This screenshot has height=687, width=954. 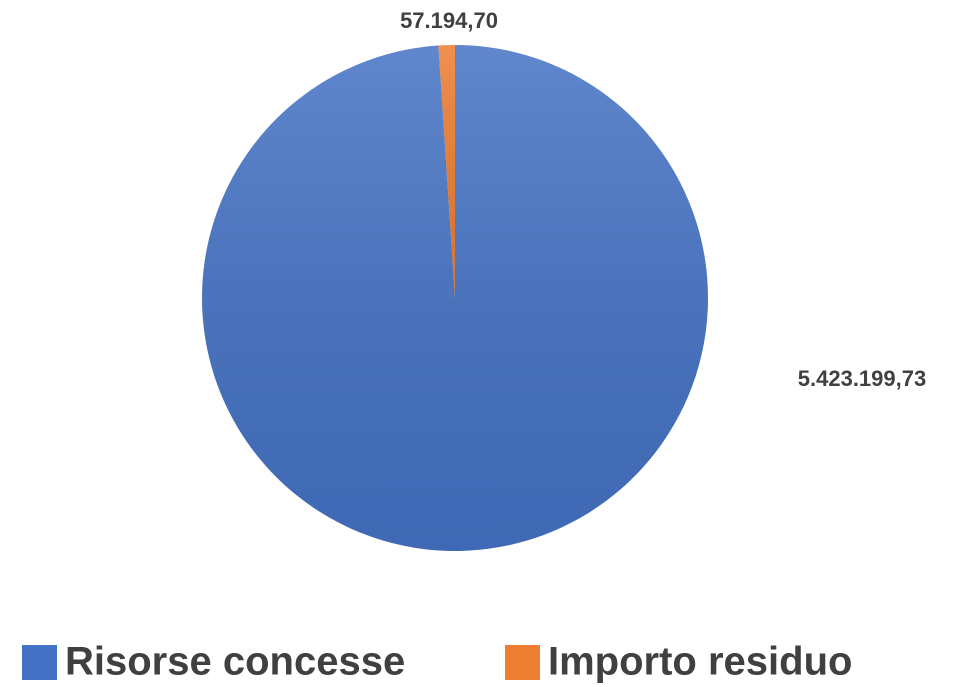 I want to click on legend-label: Risorse concesse, so click(x=235, y=662).